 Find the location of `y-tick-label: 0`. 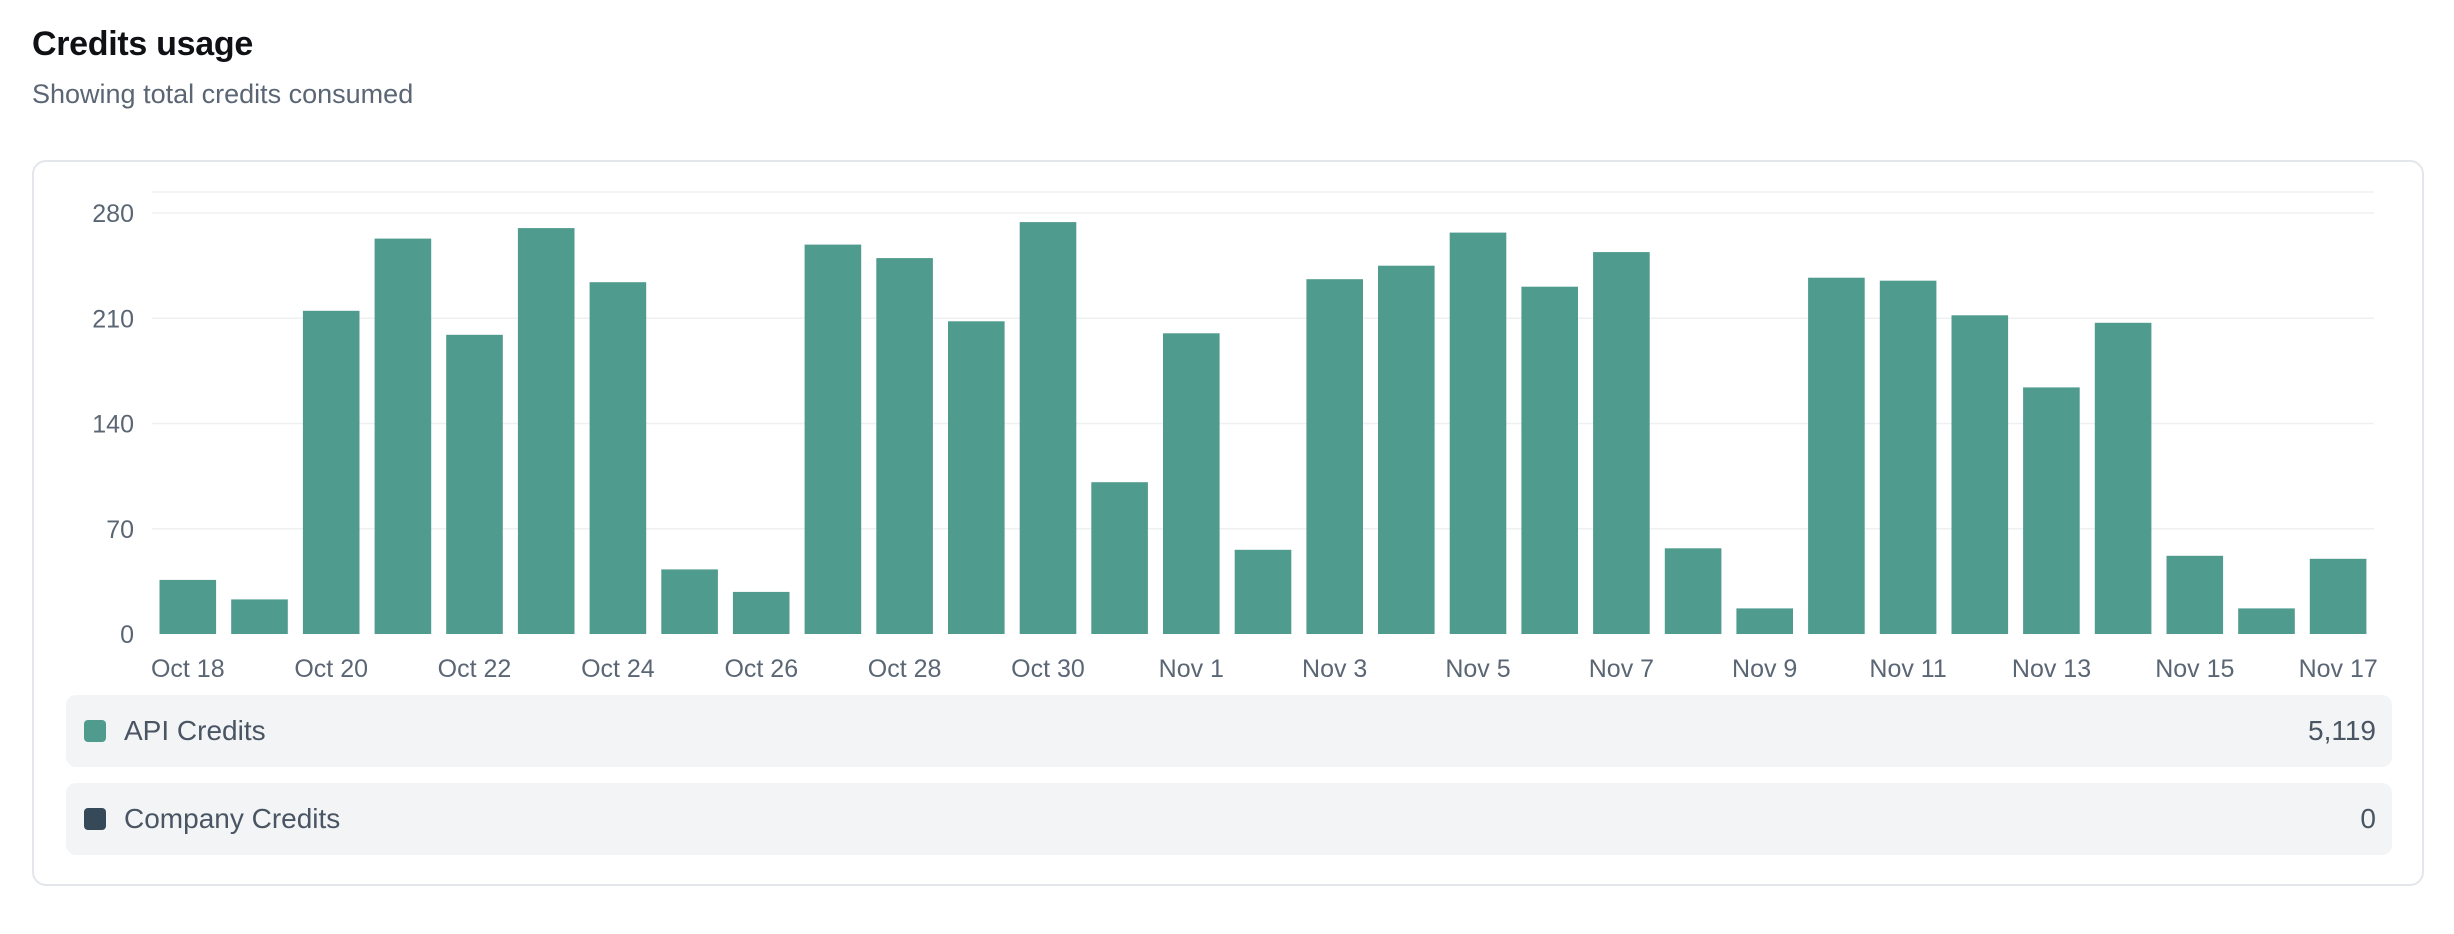

y-tick-label: 0 is located at coordinates (127, 635).